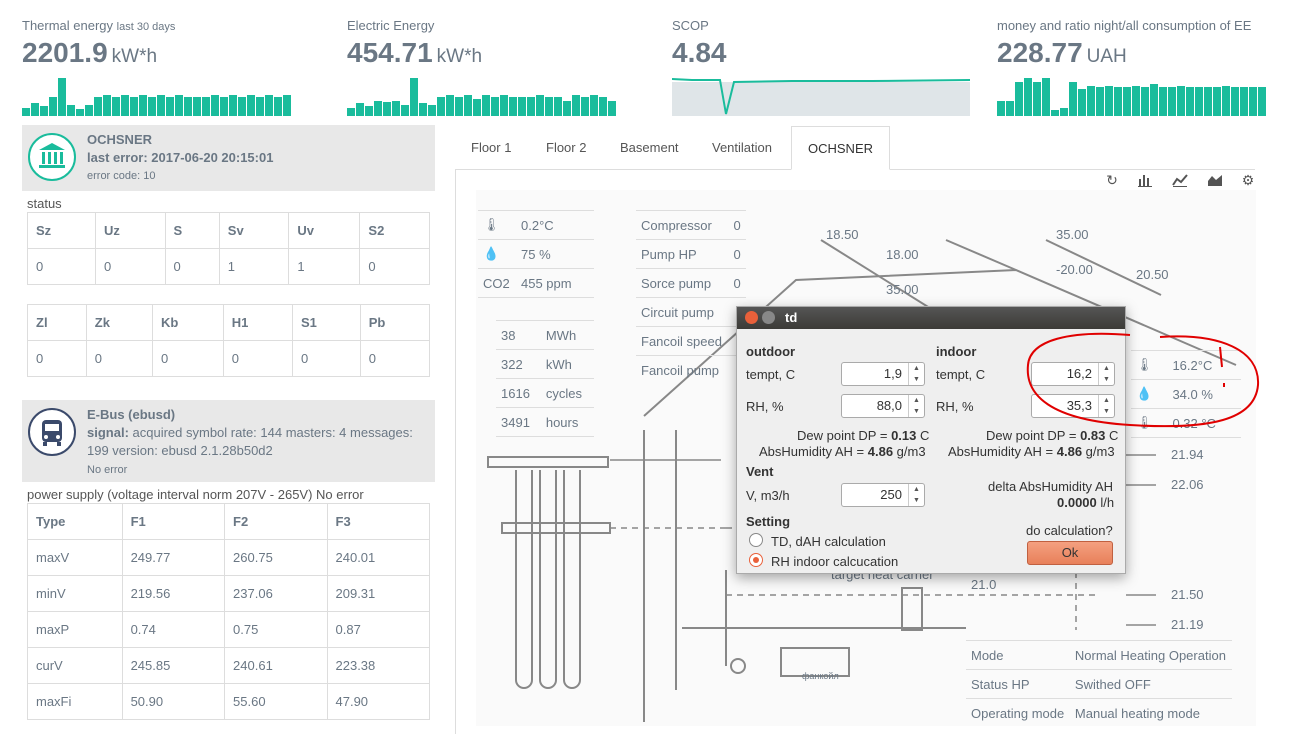  I want to click on info-key: Operating mode, so click(1018, 713).